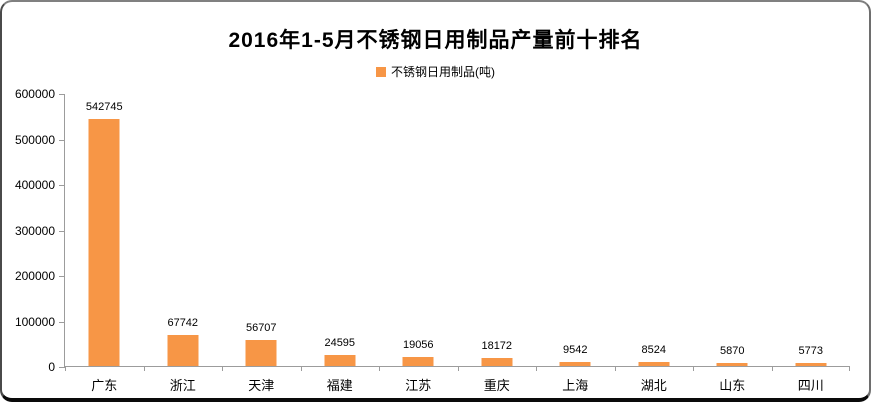  I want to click on bar-slot: 24595 福建, so click(340, 243).